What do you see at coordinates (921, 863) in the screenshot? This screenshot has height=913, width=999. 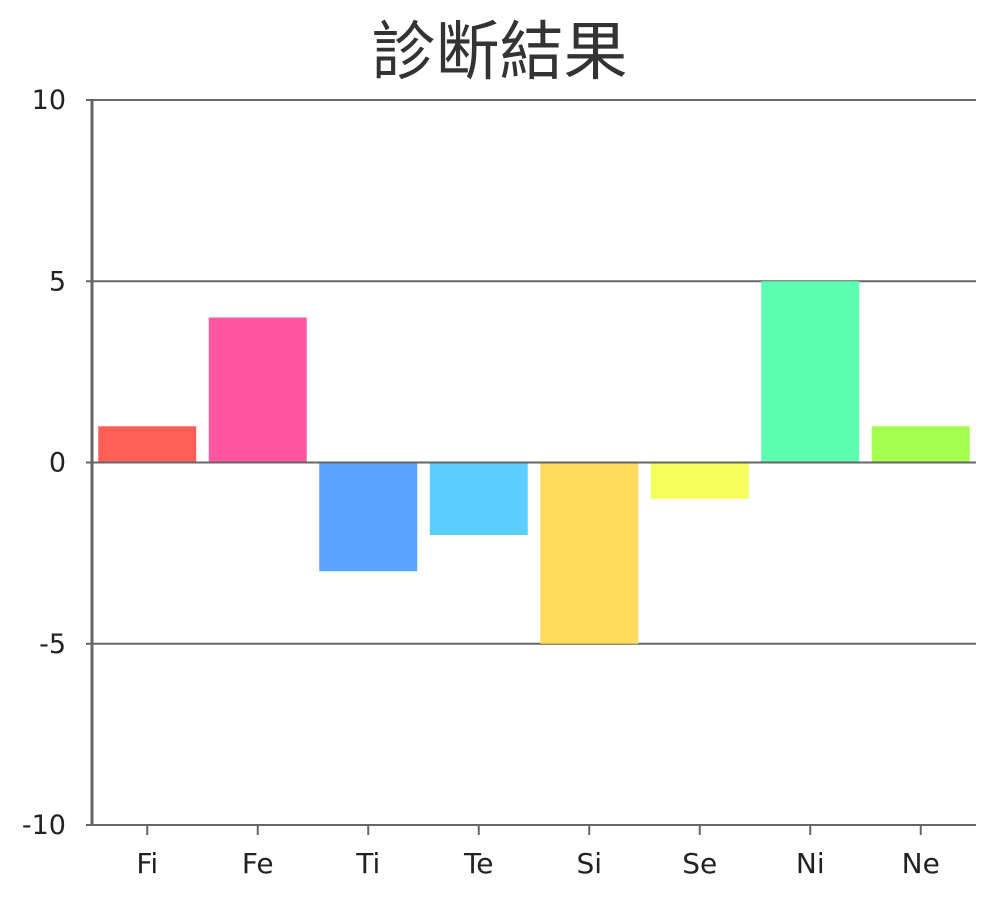 I see `x-tick-label: Ne` at bounding box center [921, 863].